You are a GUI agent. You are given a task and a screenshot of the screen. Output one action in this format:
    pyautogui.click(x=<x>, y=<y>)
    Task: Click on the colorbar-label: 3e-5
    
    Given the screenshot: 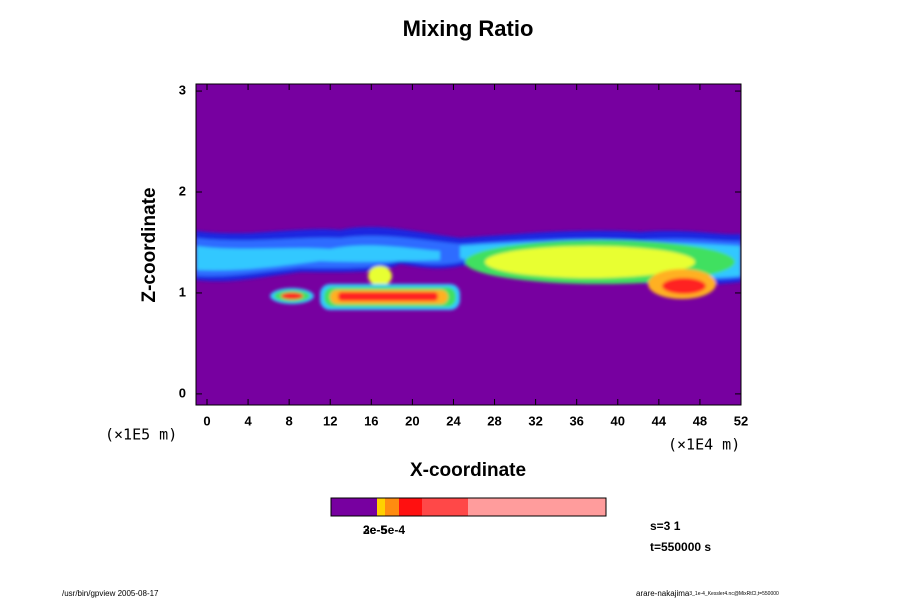 What is the action you would take?
    pyautogui.click(x=375, y=530)
    